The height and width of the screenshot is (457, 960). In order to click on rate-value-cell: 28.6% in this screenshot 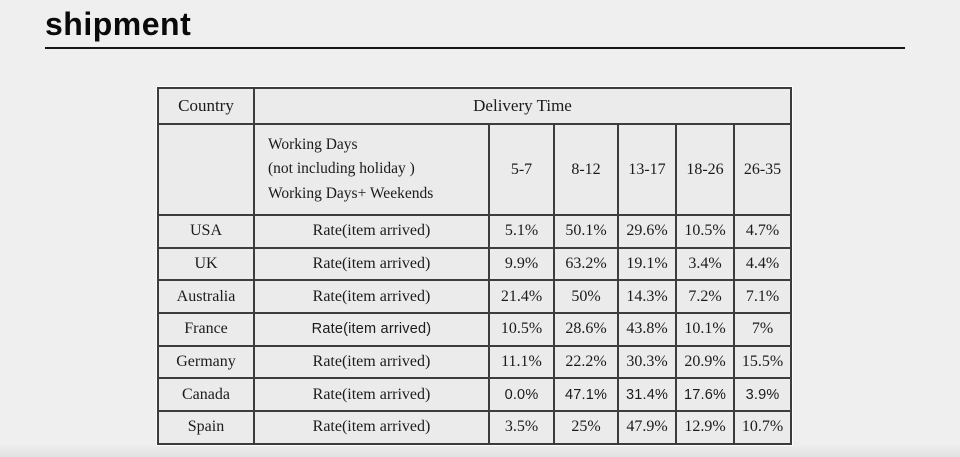, I will do `click(586, 329)`.